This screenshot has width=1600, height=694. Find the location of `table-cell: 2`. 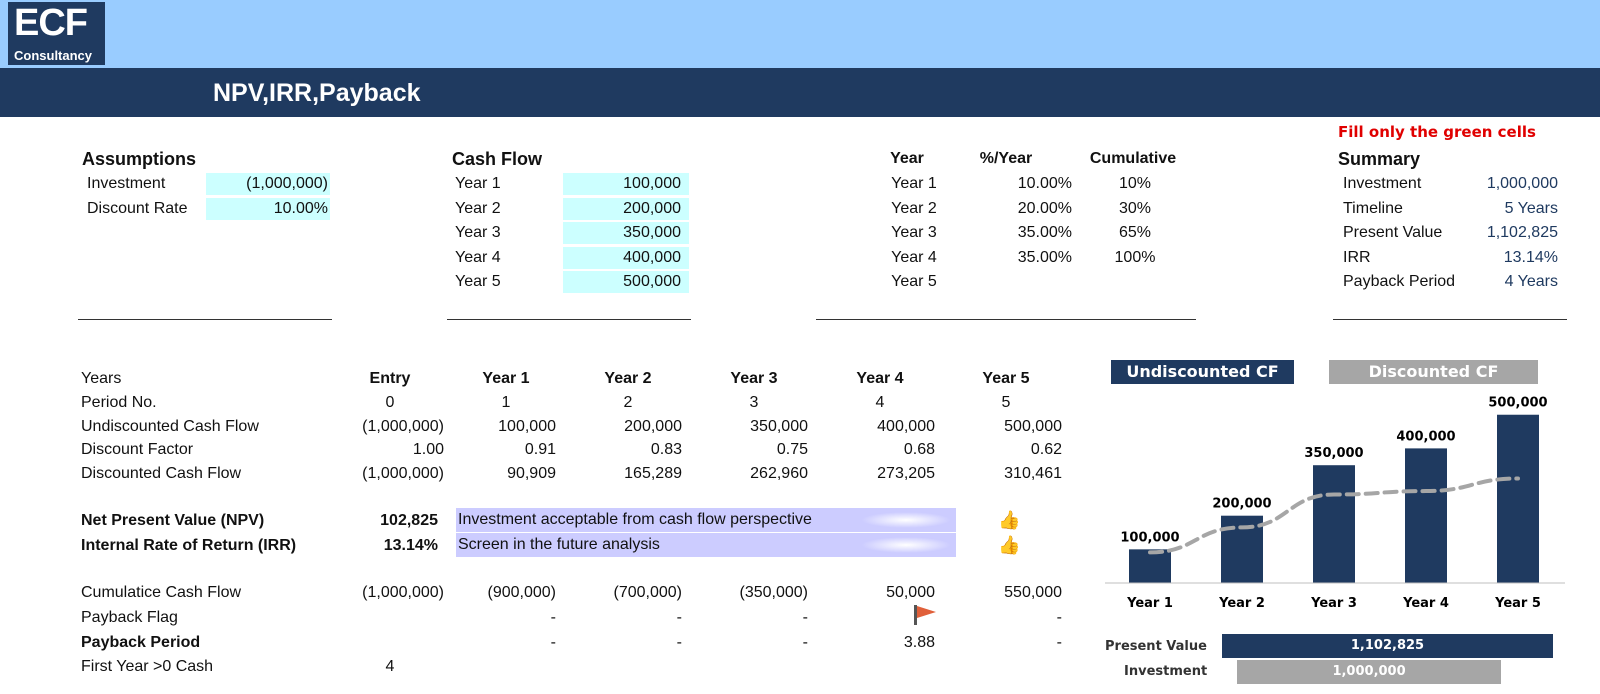

table-cell: 2 is located at coordinates (628, 402).